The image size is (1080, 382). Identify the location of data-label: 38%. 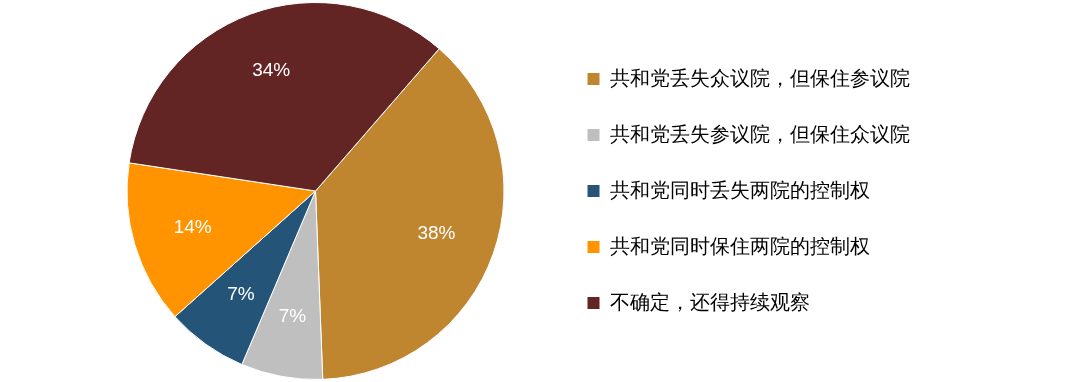
(436, 232).